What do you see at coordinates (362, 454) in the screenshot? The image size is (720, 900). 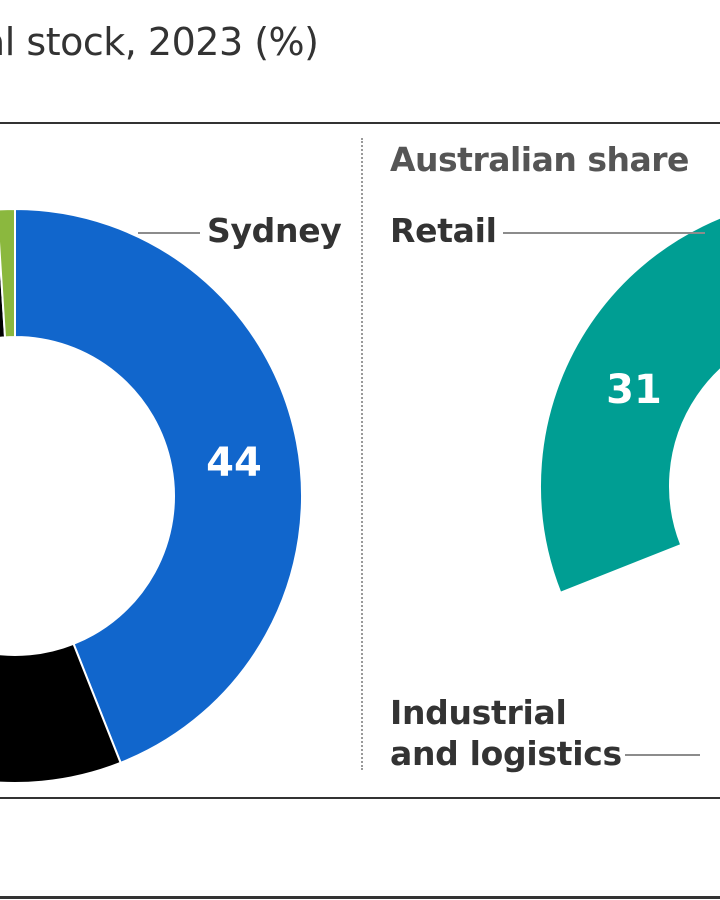 I see `panel-divider` at bounding box center [362, 454].